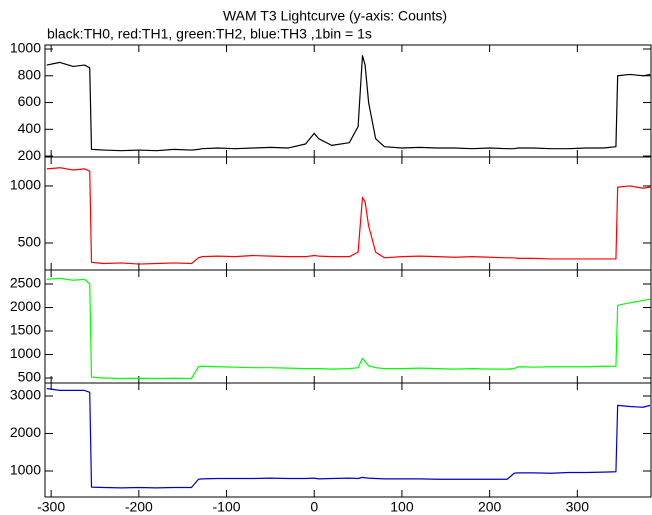  Describe the element at coordinates (25, 395) in the screenshot. I see `y-tick-label: 3000` at that location.